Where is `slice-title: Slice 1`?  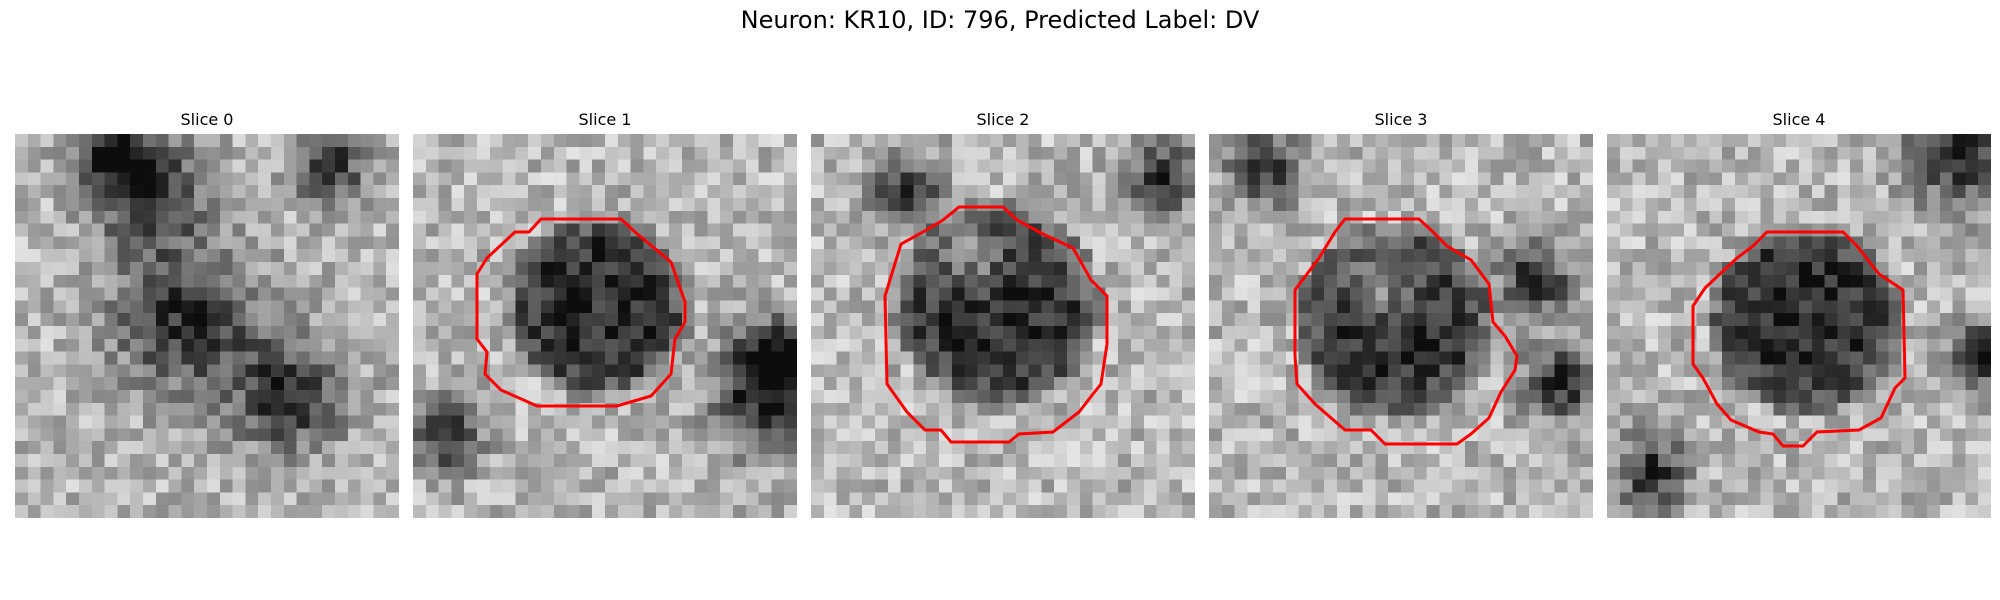
slice-title: Slice 1 is located at coordinates (605, 119).